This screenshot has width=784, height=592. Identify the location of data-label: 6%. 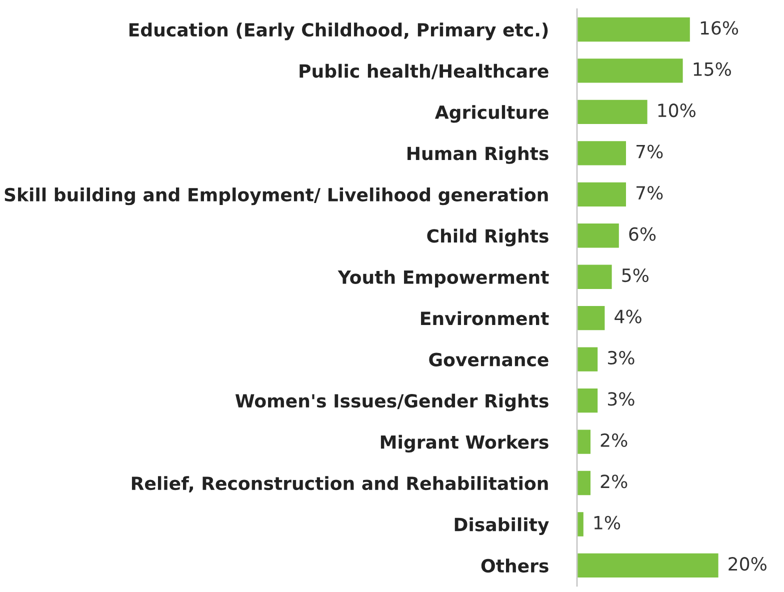
(642, 234).